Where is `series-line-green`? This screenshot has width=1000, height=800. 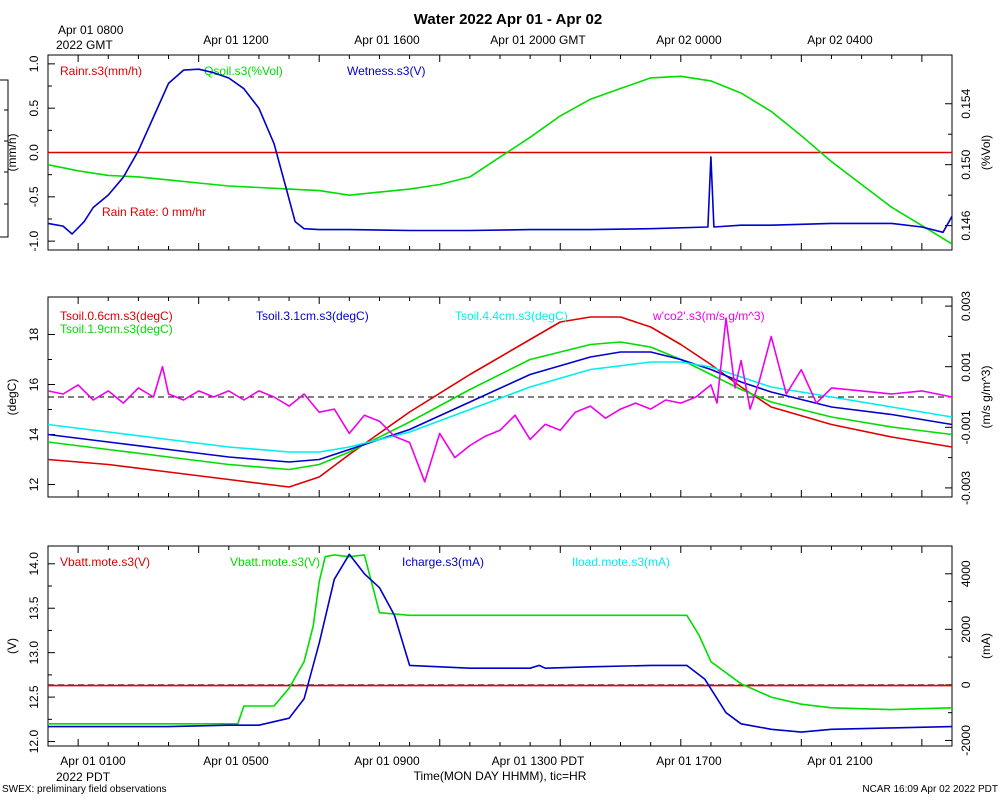
series-line-green is located at coordinates (500, 406).